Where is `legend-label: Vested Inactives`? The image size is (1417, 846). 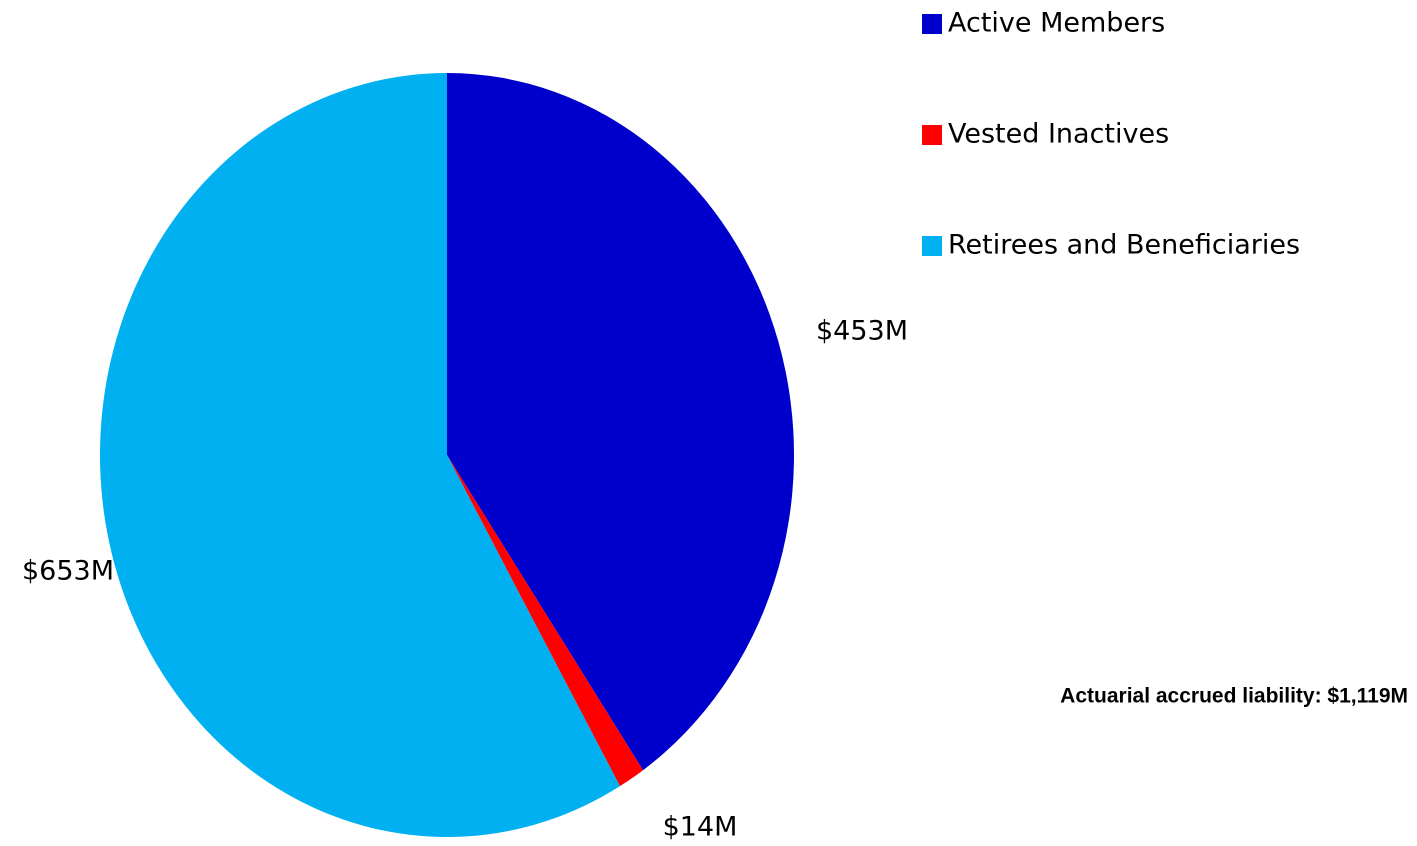 legend-label: Vested Inactives is located at coordinates (1058, 134).